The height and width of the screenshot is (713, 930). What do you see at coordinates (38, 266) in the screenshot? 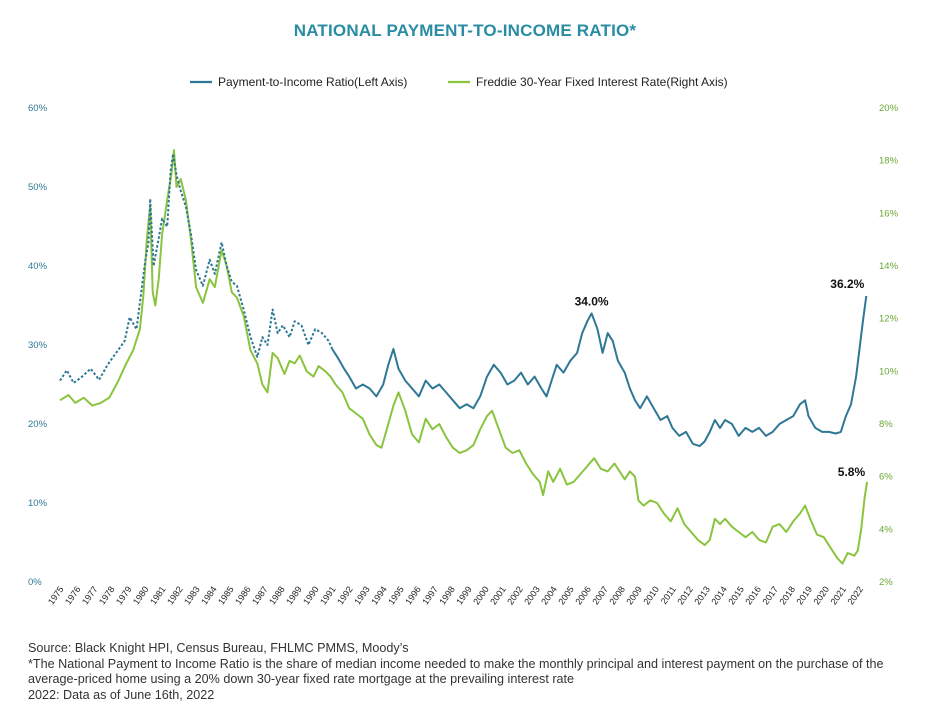
I see `left-y-tick-label: 40%` at bounding box center [38, 266].